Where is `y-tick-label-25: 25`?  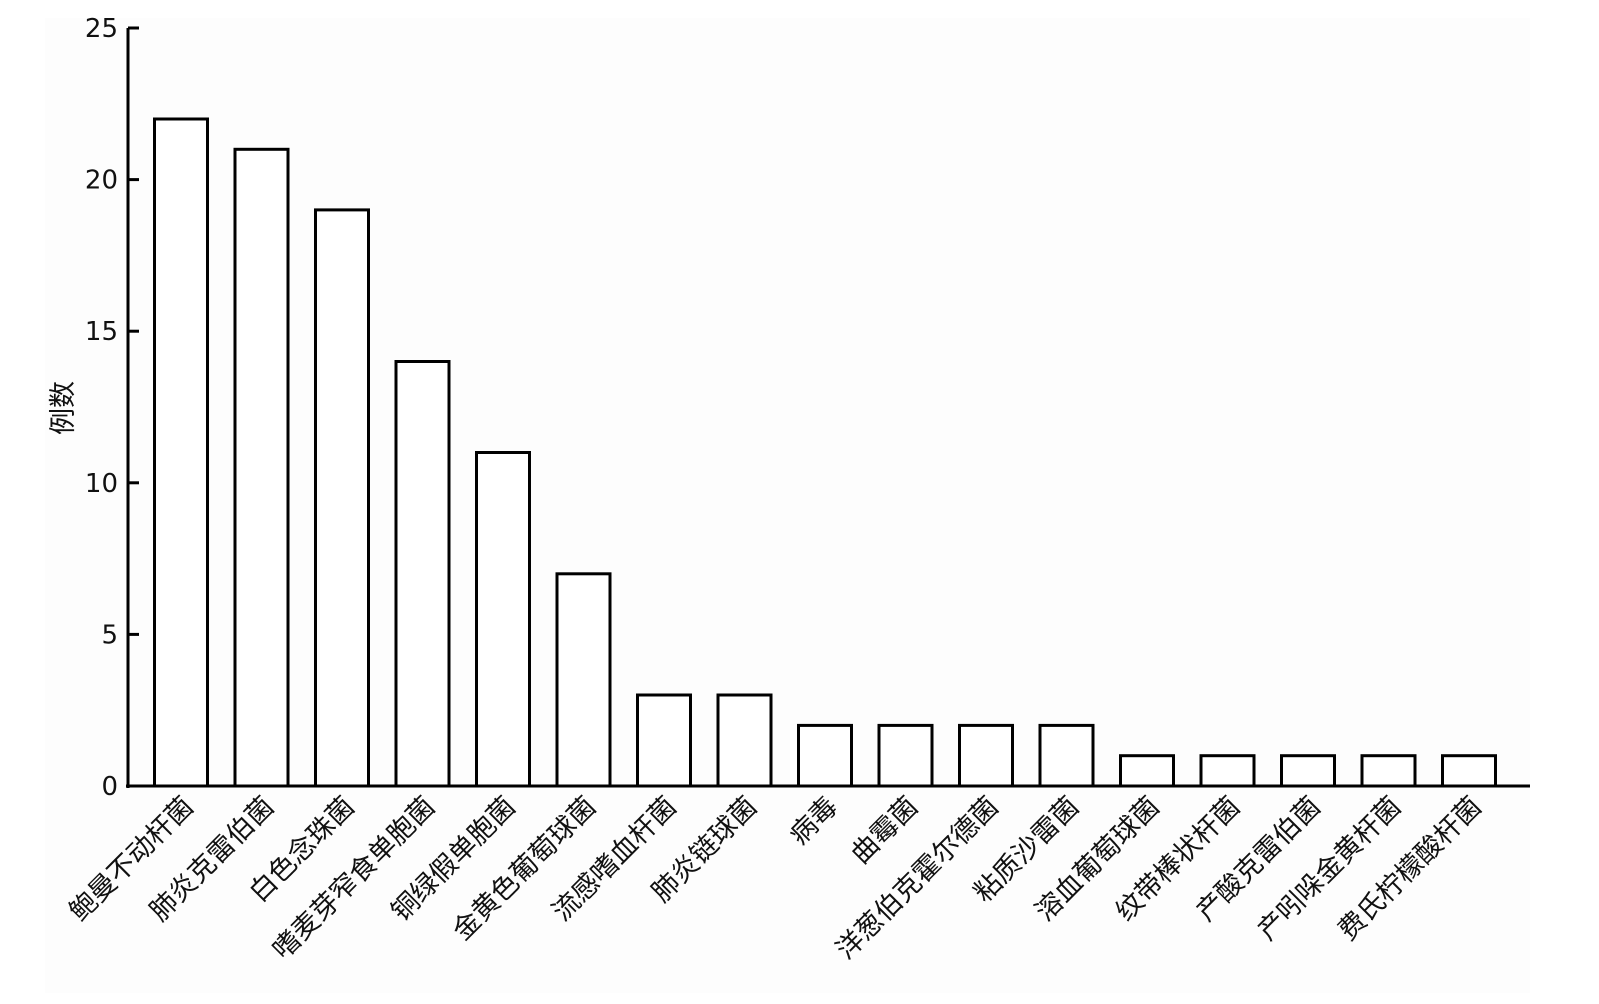
y-tick-label-25: 25 is located at coordinates (101, 29).